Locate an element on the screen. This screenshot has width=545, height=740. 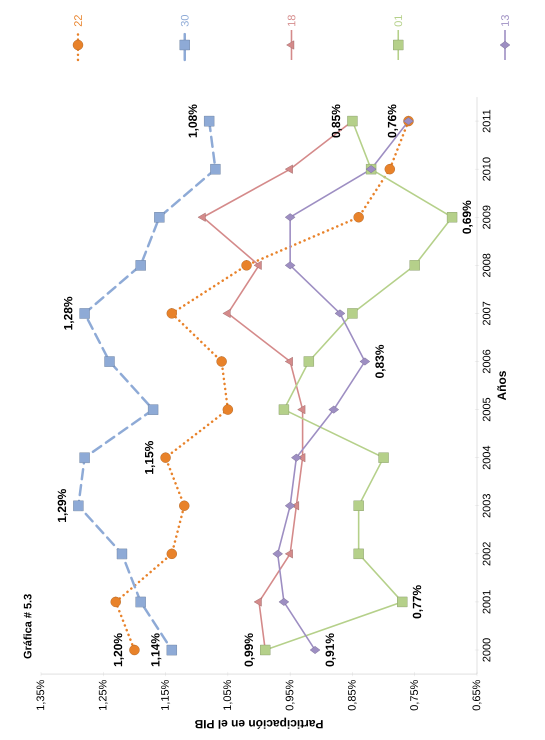
text: 22 is located at coordinates (78, 20).